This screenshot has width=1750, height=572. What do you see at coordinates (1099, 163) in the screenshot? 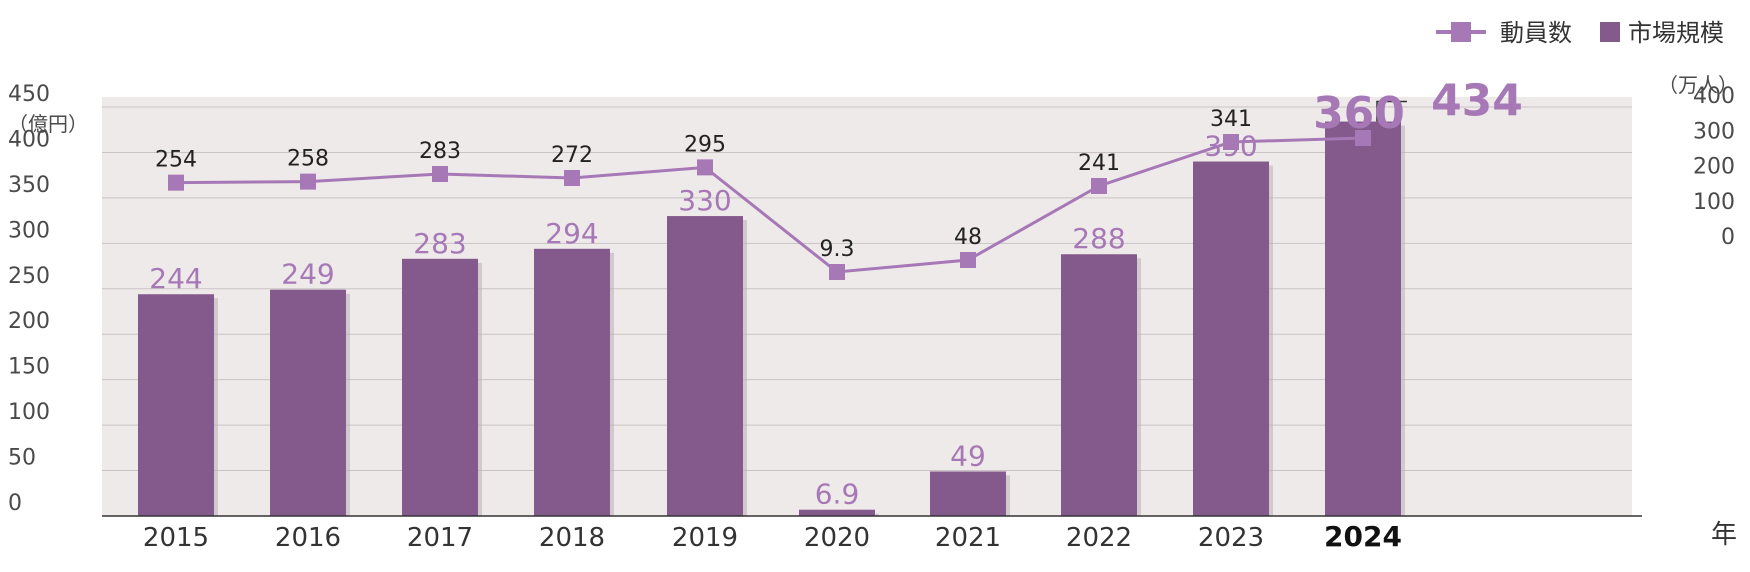
I see `line-value-label: 241` at bounding box center [1099, 163].